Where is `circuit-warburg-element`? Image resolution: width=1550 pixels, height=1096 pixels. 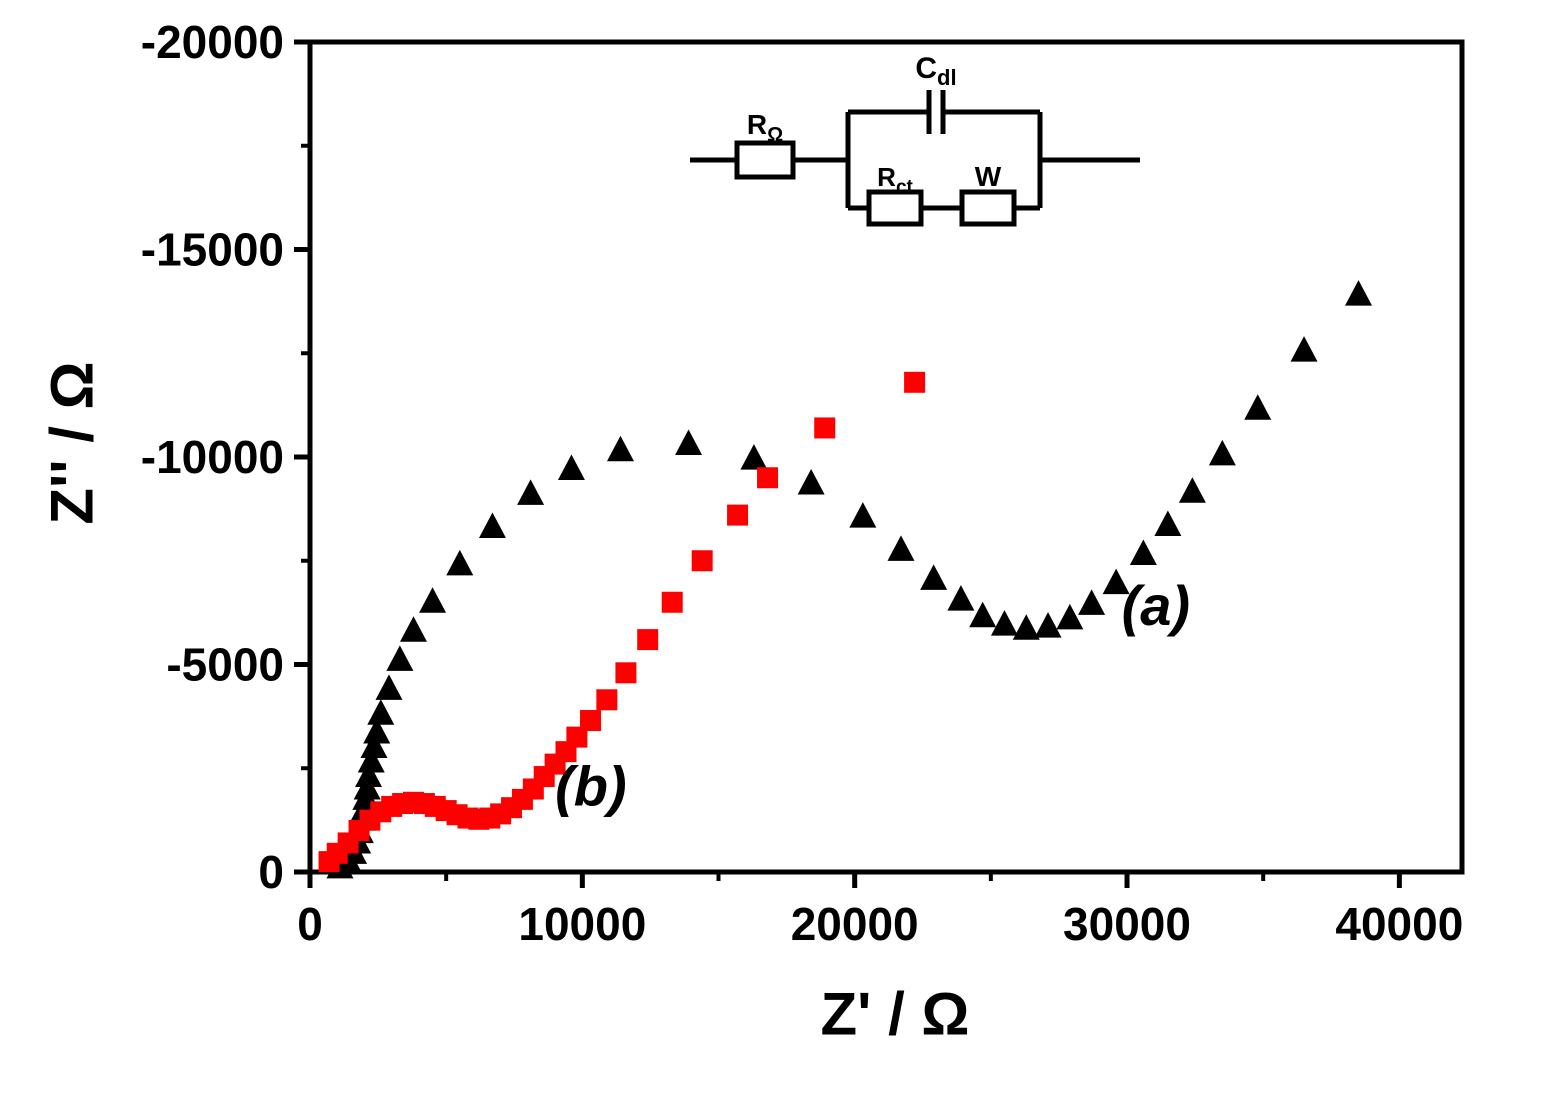
circuit-warburg-element is located at coordinates (988, 208).